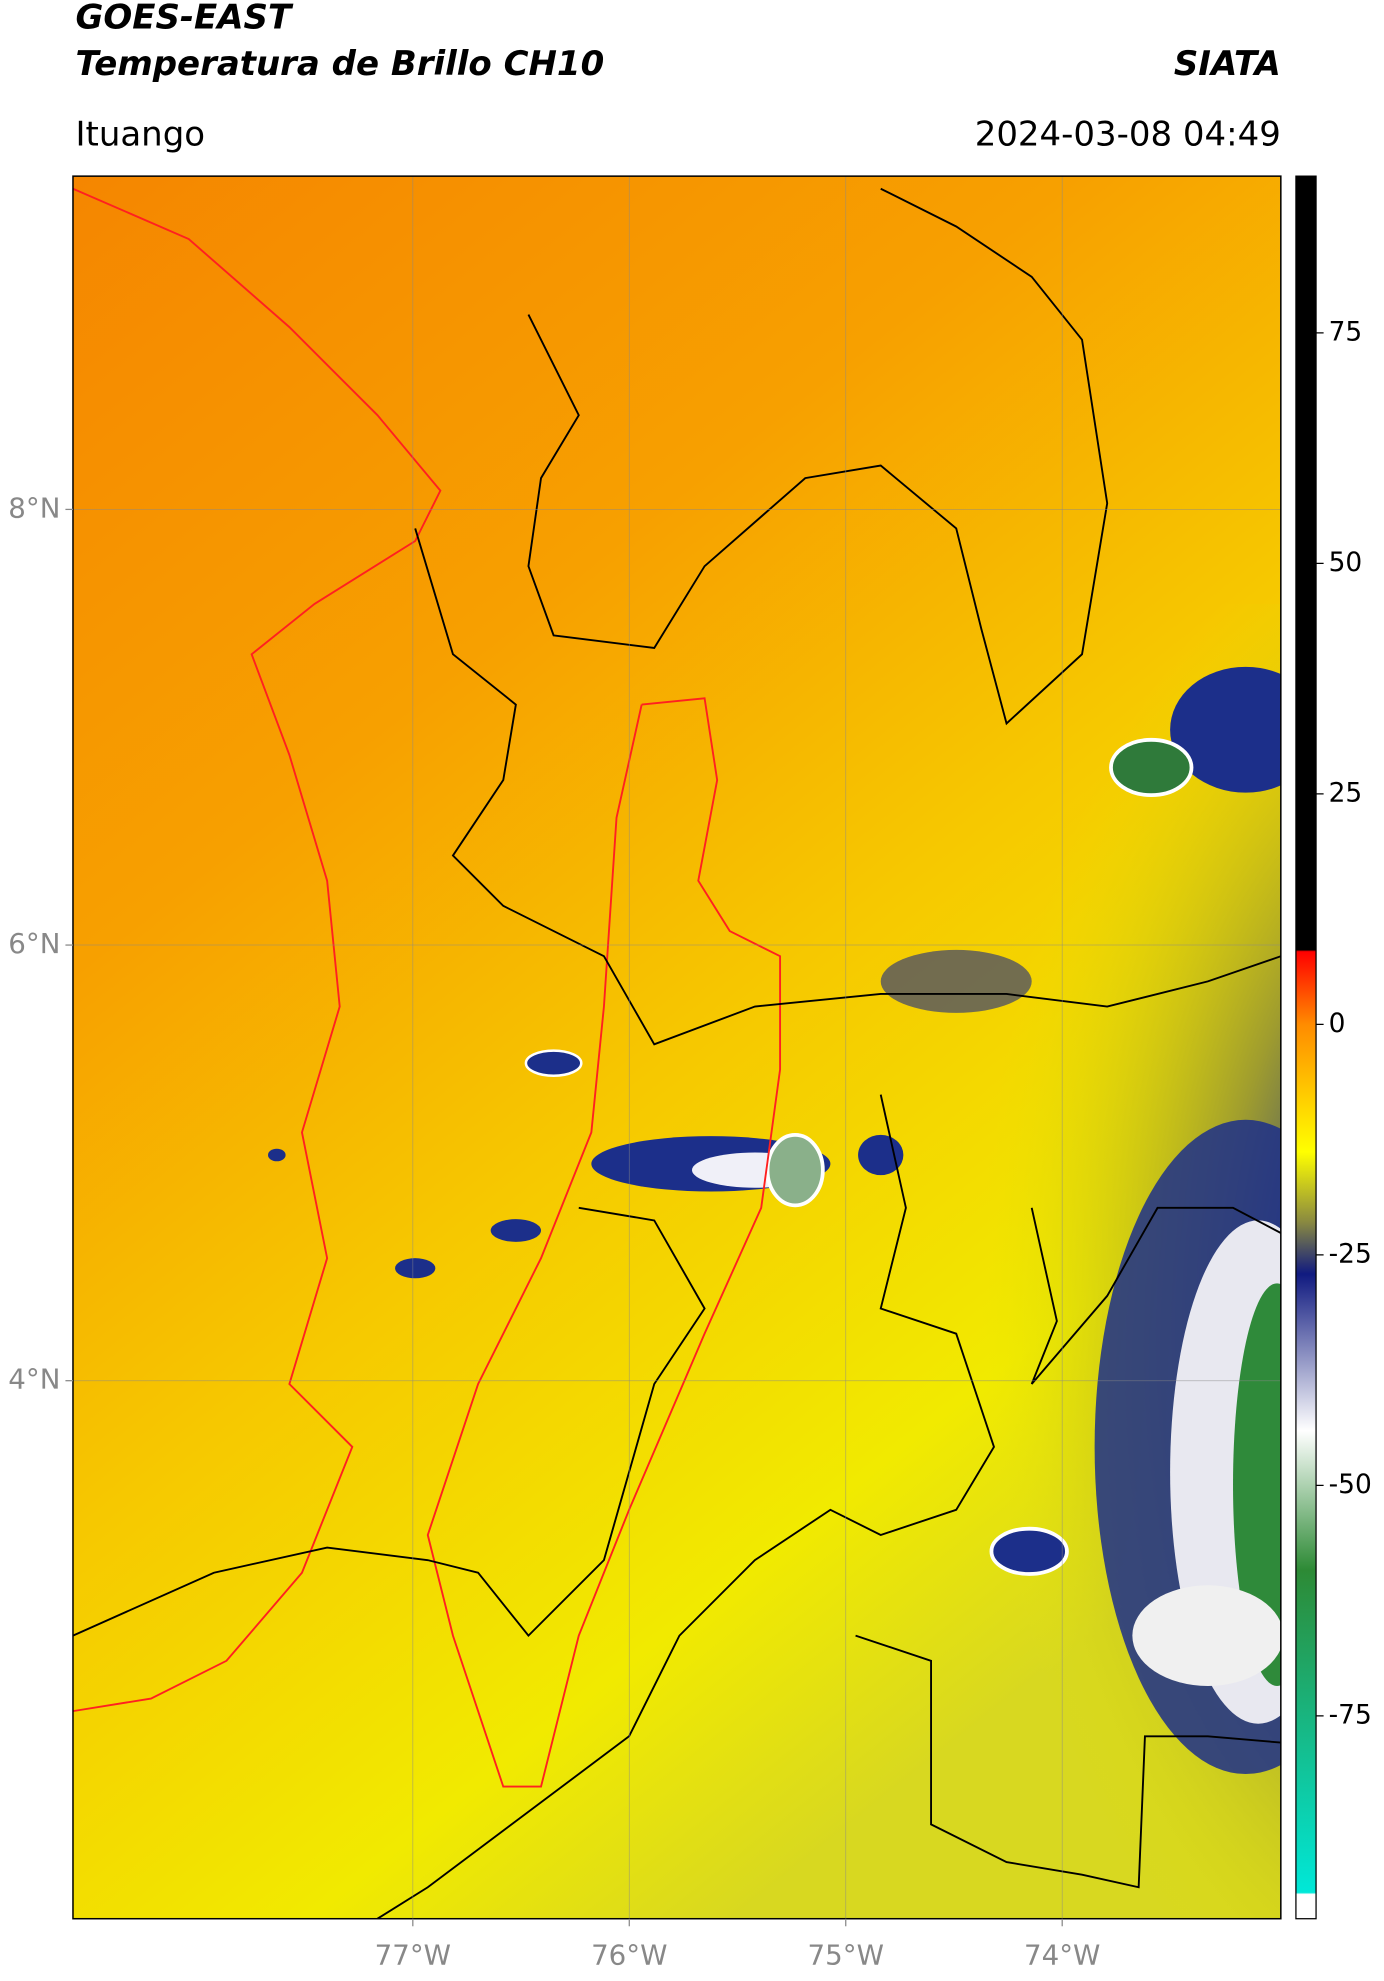  What do you see at coordinates (1350, 1484) in the screenshot?
I see `colorbar-label: -50` at bounding box center [1350, 1484].